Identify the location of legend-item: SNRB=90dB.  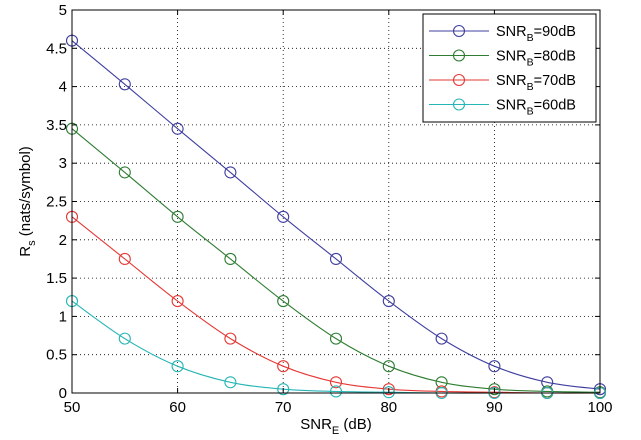
(502, 34).